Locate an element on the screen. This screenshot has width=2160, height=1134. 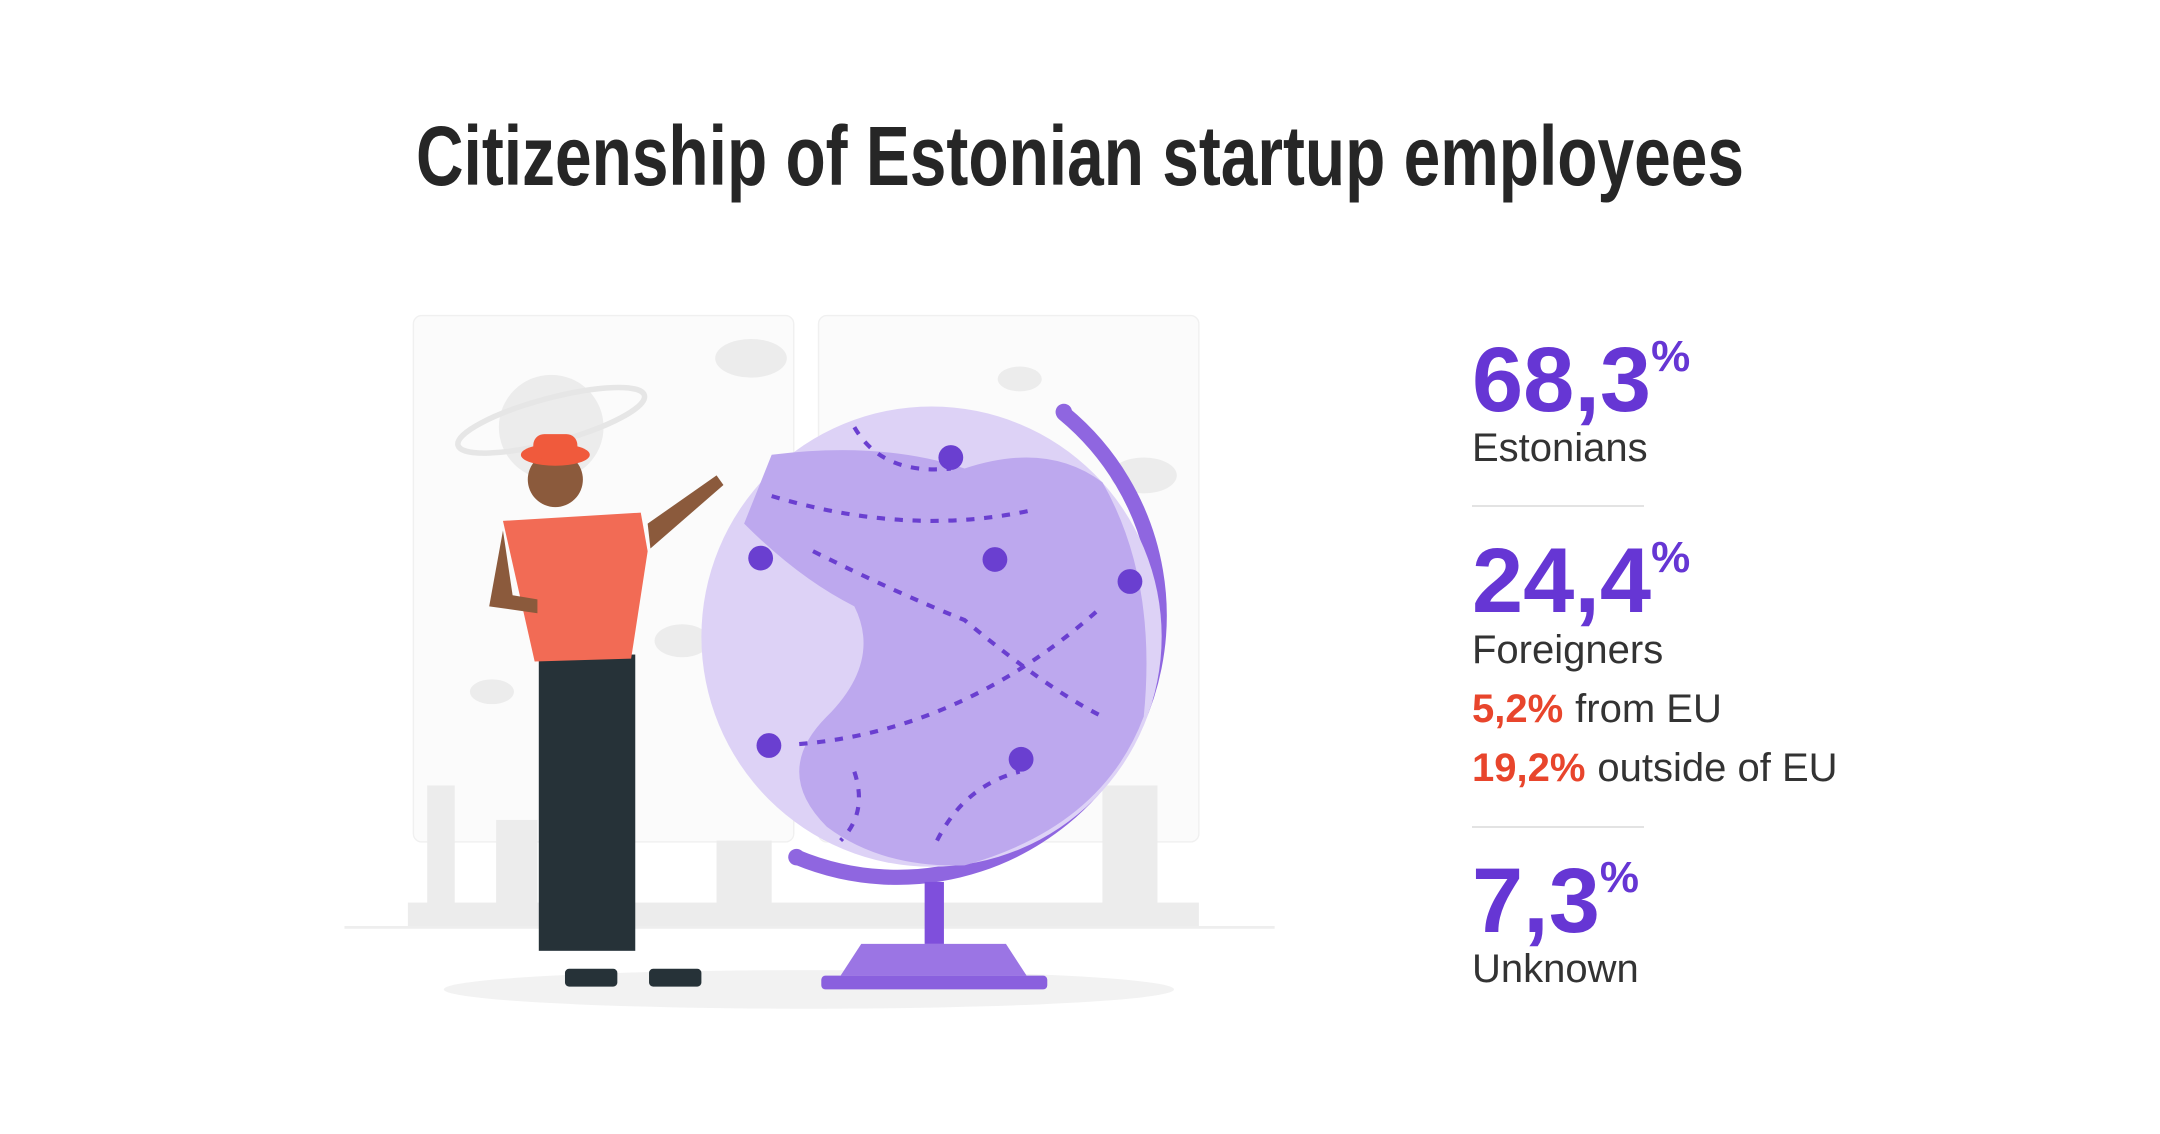
stat-value: 7,3% is located at coordinates (1555, 901).